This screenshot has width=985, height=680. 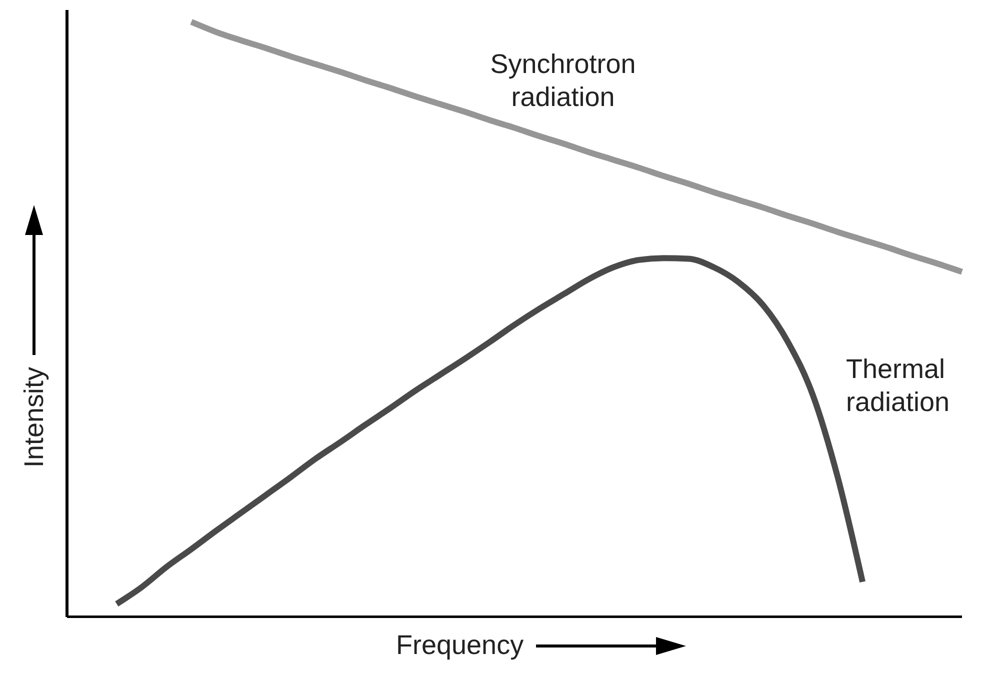 What do you see at coordinates (898, 386) in the screenshot?
I see `series-label: Thermal radiation` at bounding box center [898, 386].